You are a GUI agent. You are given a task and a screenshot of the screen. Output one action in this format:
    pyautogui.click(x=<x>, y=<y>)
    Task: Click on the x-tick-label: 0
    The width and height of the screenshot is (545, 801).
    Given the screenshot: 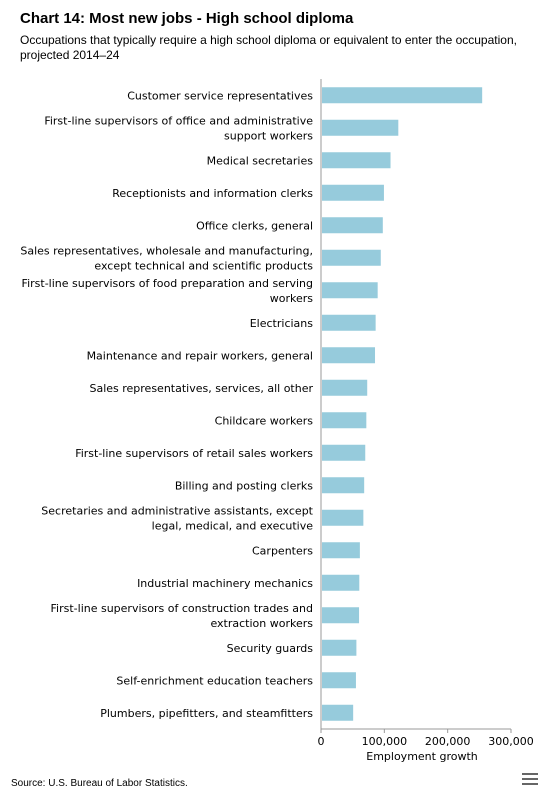 What is the action you would take?
    pyautogui.click(x=321, y=741)
    